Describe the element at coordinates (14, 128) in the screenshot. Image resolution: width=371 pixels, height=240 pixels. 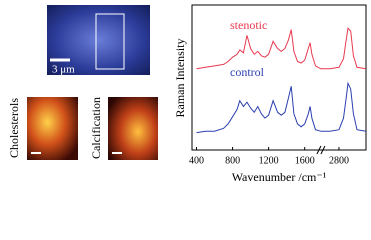
I see `panel-label: Cholesterols` at that location.